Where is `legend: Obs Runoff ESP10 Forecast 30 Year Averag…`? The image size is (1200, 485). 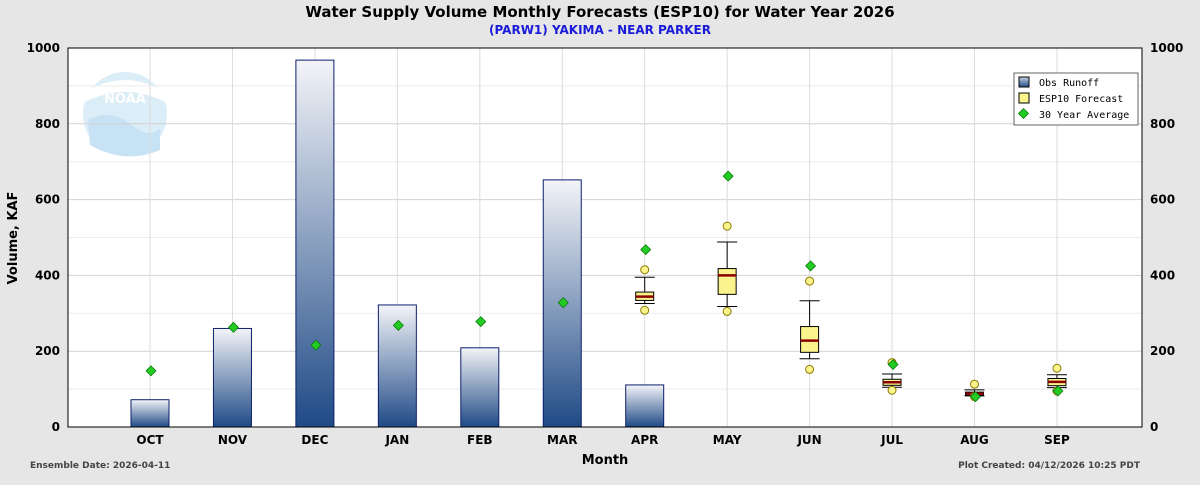 legend: Obs Runoff ESP10 Forecast 30 Year Averag… is located at coordinates (1076, 99).